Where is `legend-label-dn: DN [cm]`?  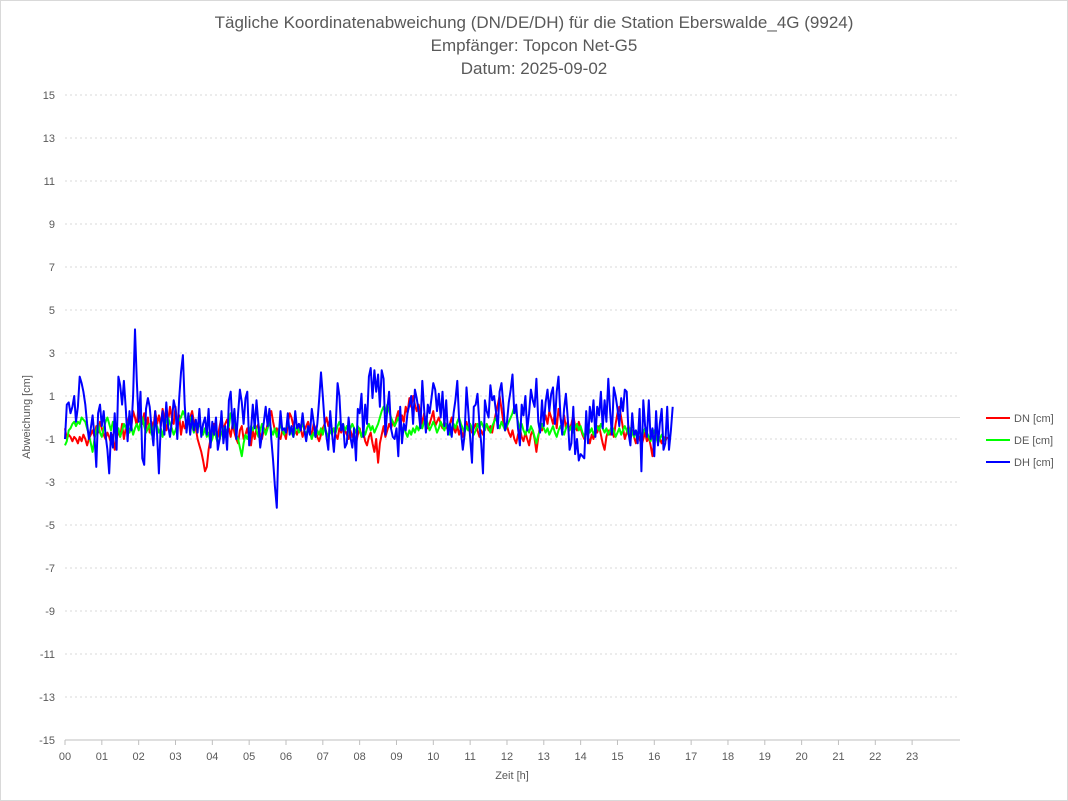
legend-label-dn: DN [cm] is located at coordinates (1034, 419).